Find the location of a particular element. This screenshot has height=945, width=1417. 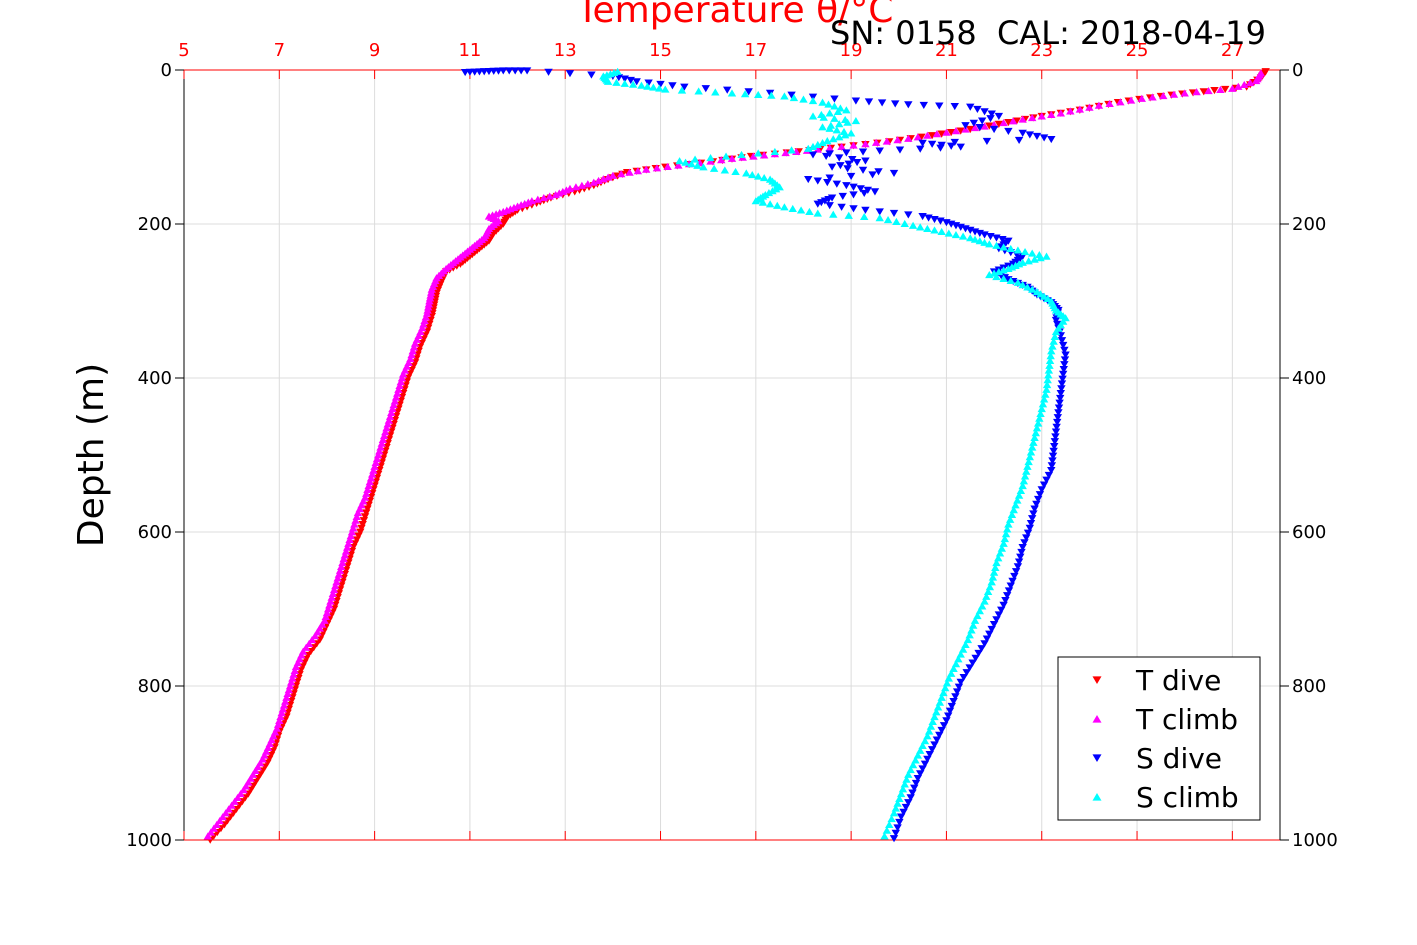

y-tick-label-right: 0 is located at coordinates (1297, 70).